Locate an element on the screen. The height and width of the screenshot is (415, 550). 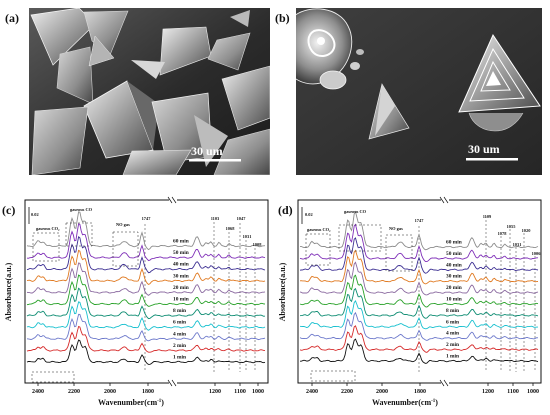
annotation-co-d: gaseous CO is located at coordinates (355, 211).